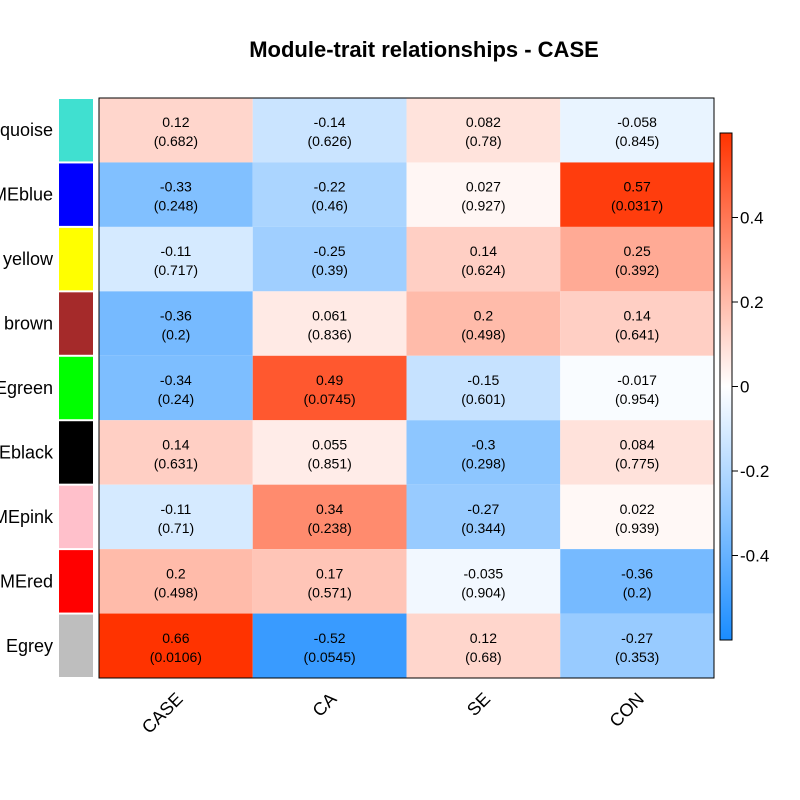  I want to click on cell-pvalue-label: (0.0106), so click(176, 657).